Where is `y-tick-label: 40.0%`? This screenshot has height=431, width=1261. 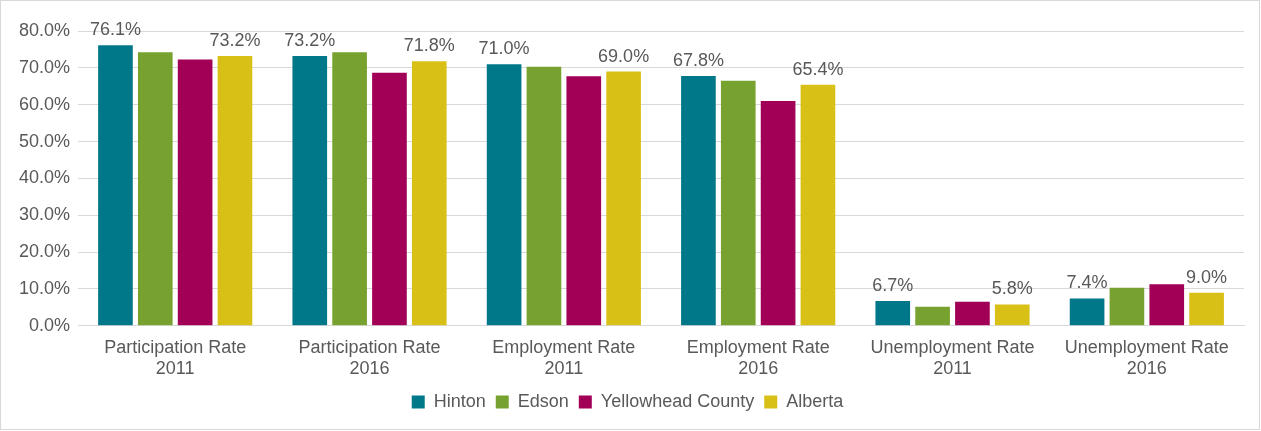
y-tick-label: 40.0% is located at coordinates (44, 177).